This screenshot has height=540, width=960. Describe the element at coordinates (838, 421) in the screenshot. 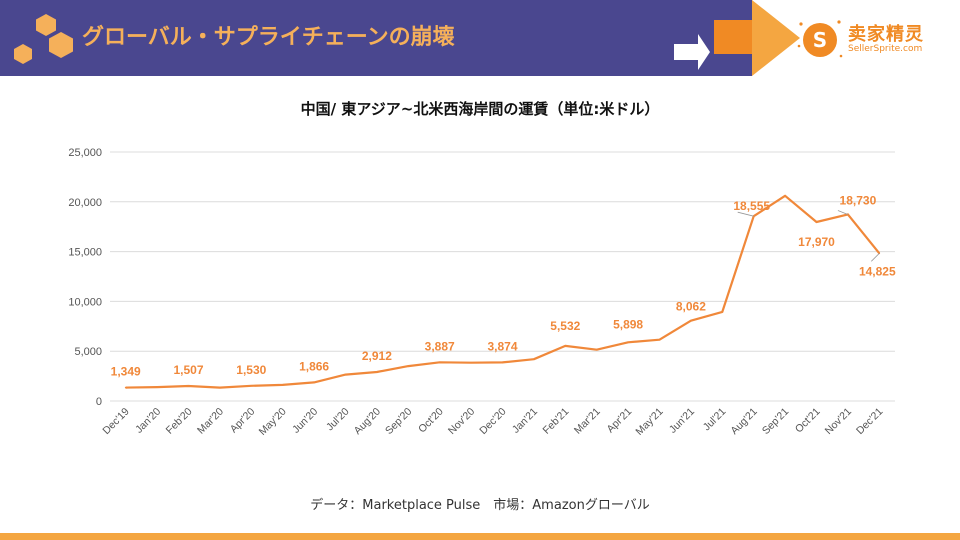

I see `x-tick-label: Nov'21` at that location.